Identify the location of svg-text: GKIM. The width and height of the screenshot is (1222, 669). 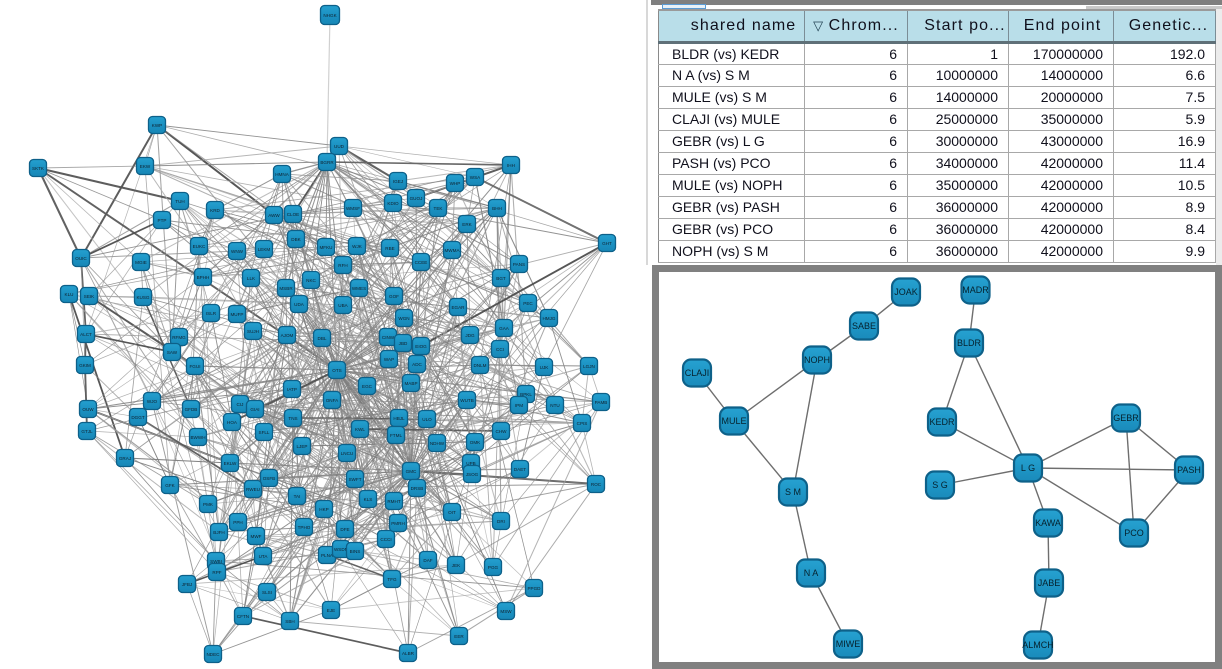
(85, 365).